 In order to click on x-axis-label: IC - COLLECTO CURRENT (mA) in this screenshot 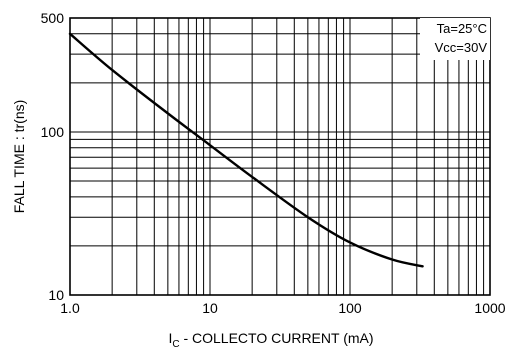, I will do `click(270, 340)`.